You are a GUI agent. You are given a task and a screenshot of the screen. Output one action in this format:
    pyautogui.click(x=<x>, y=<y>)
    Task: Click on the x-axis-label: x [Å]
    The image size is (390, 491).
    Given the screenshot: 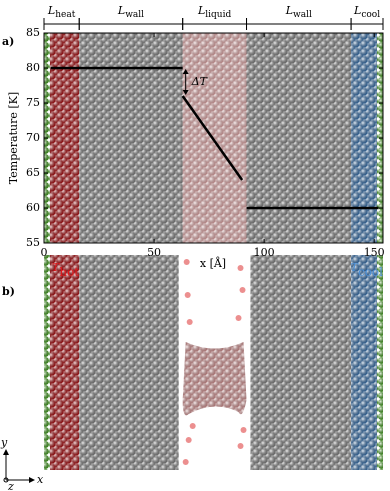 What is the action you would take?
    pyautogui.click(x=213, y=263)
    